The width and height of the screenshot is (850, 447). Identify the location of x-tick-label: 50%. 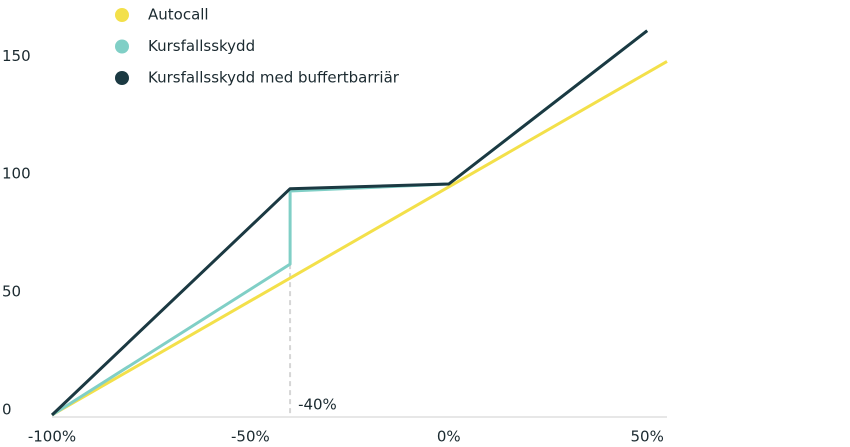
(646, 437).